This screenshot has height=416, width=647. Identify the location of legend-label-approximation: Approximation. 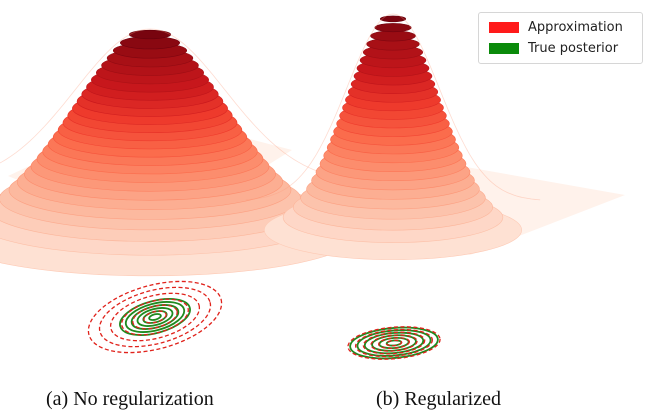
(575, 27).